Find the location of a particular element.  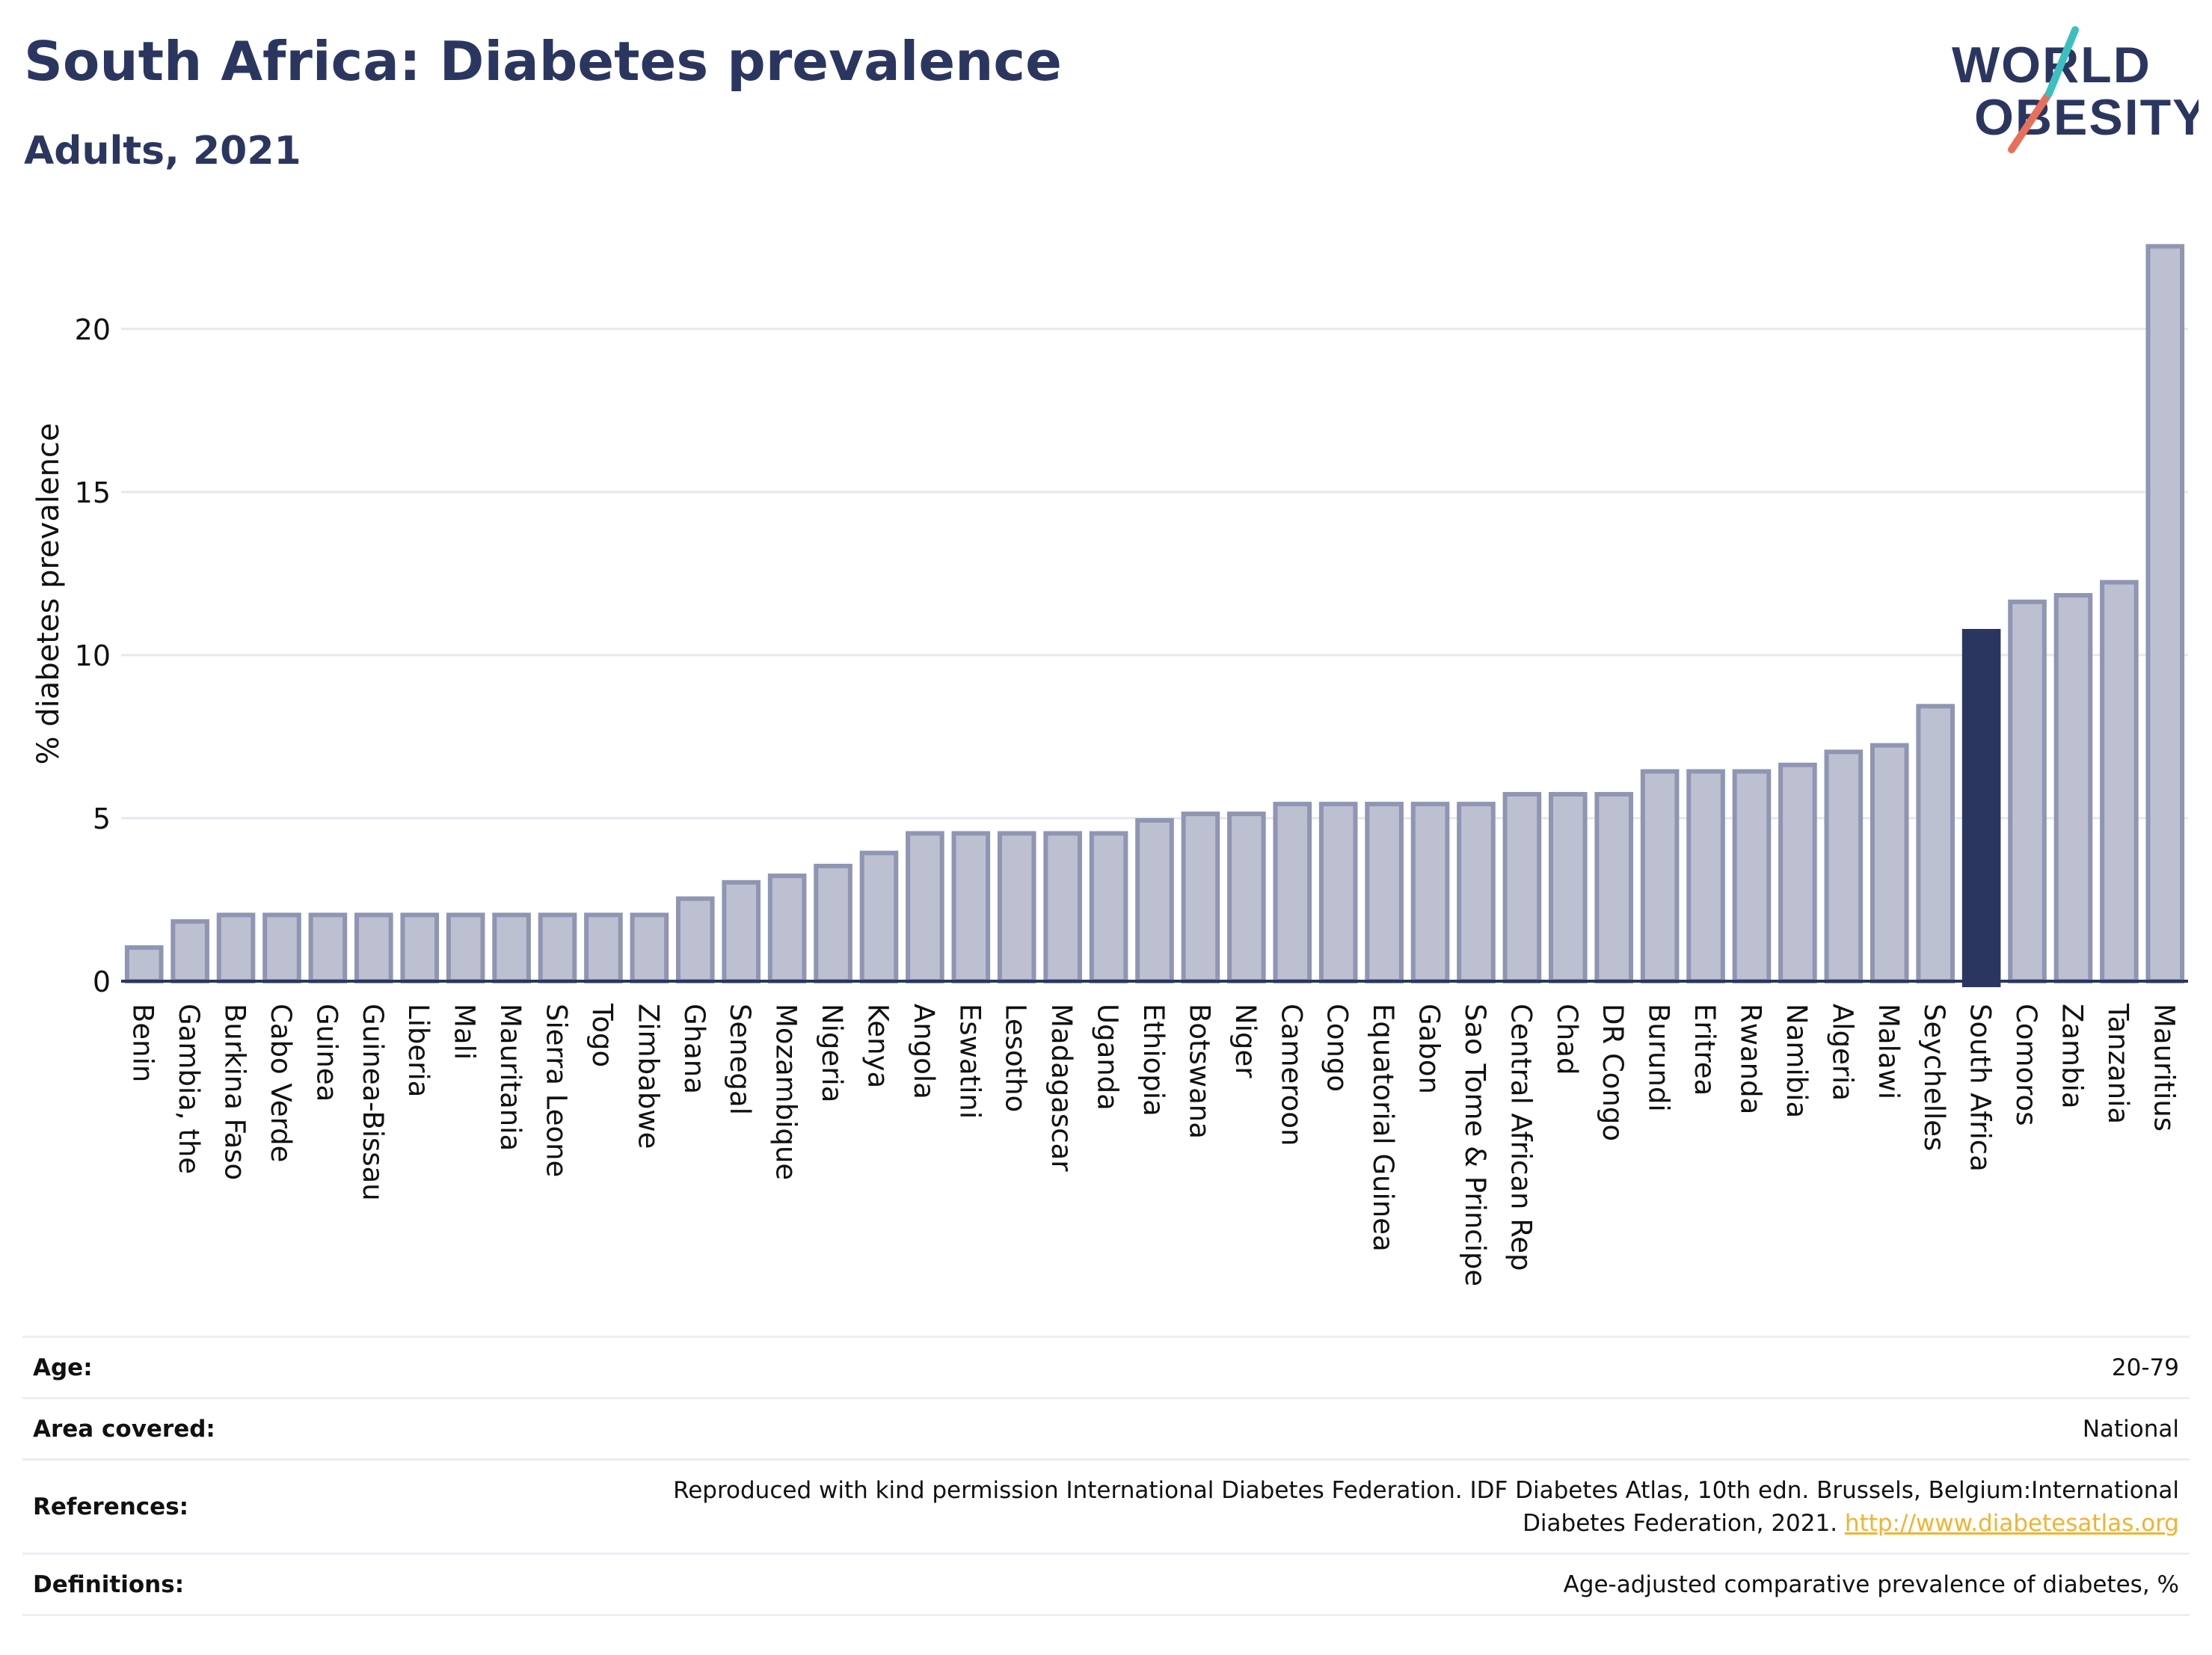

x-tick-label: Mauritius is located at coordinates (2164, 1068).